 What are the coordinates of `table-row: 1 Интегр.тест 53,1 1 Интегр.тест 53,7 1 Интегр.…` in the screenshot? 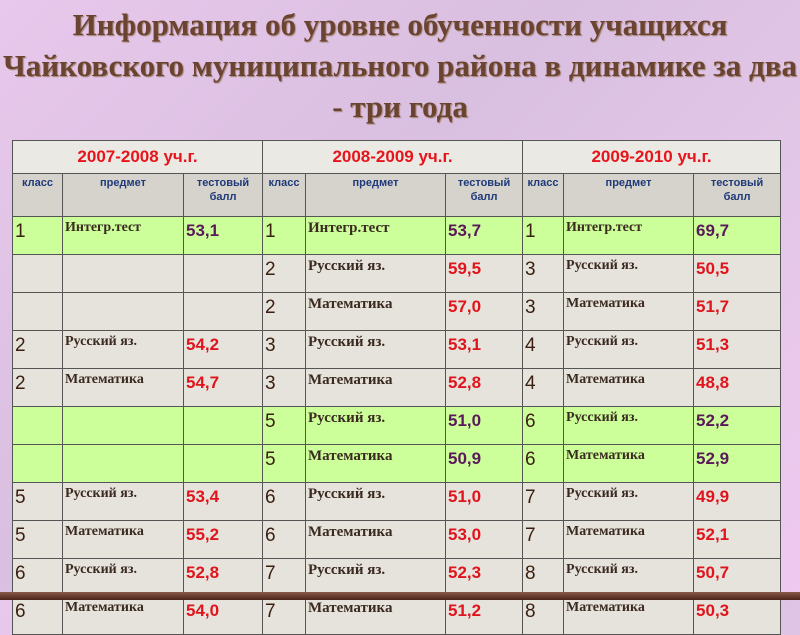 It's located at (397, 235).